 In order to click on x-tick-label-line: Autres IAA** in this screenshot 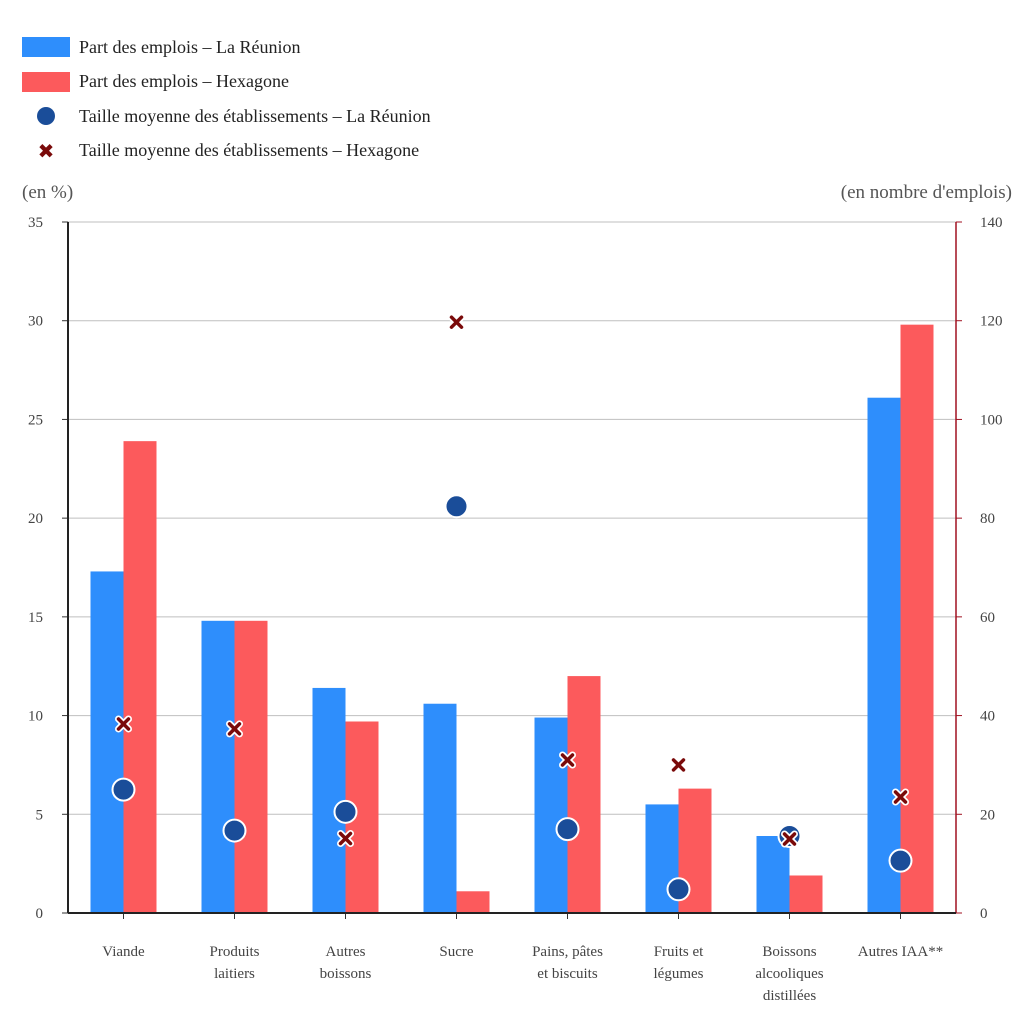, I will do `click(900, 952)`.